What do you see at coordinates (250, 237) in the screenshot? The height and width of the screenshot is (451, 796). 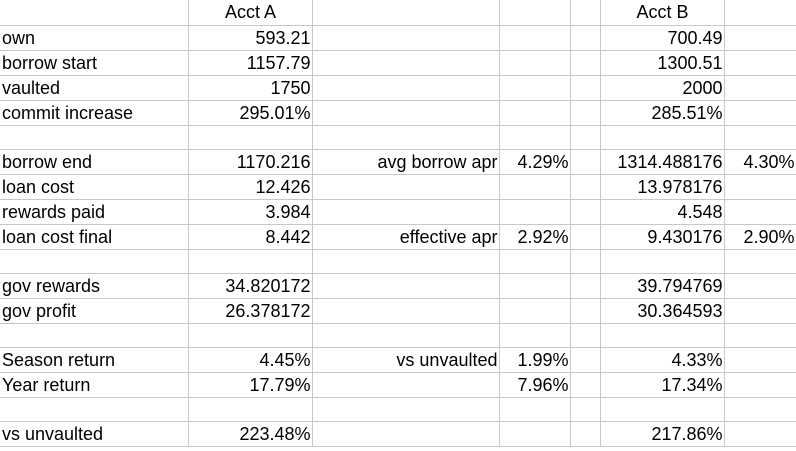 I see `value-cell: 8.442` at bounding box center [250, 237].